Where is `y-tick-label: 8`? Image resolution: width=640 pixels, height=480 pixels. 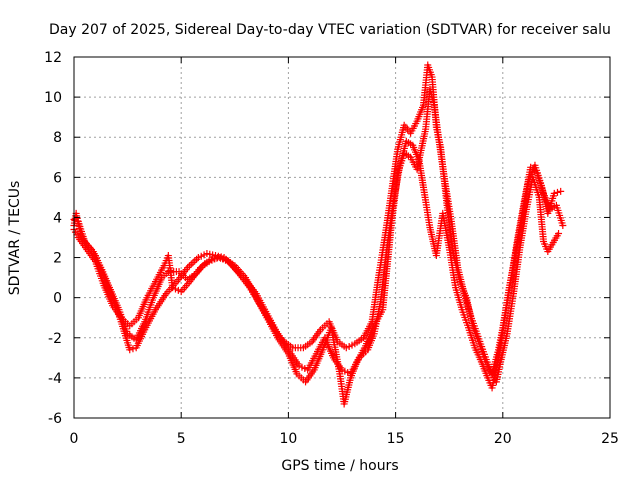 y-tick-label: 8 is located at coordinates (57, 138).